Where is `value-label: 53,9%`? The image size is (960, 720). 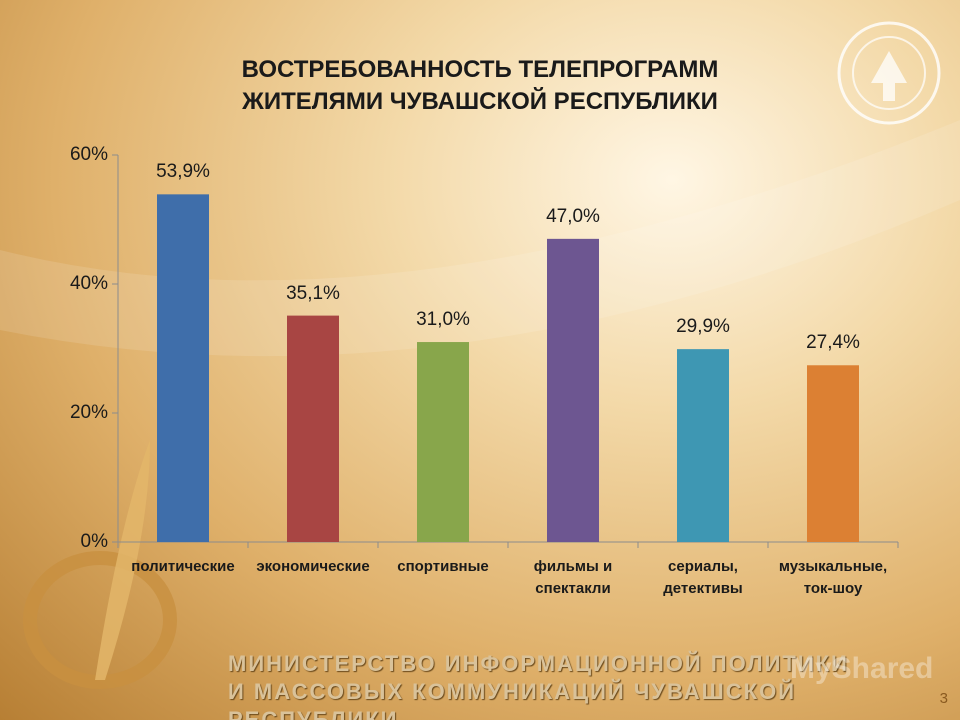 value-label: 53,9% is located at coordinates (183, 172).